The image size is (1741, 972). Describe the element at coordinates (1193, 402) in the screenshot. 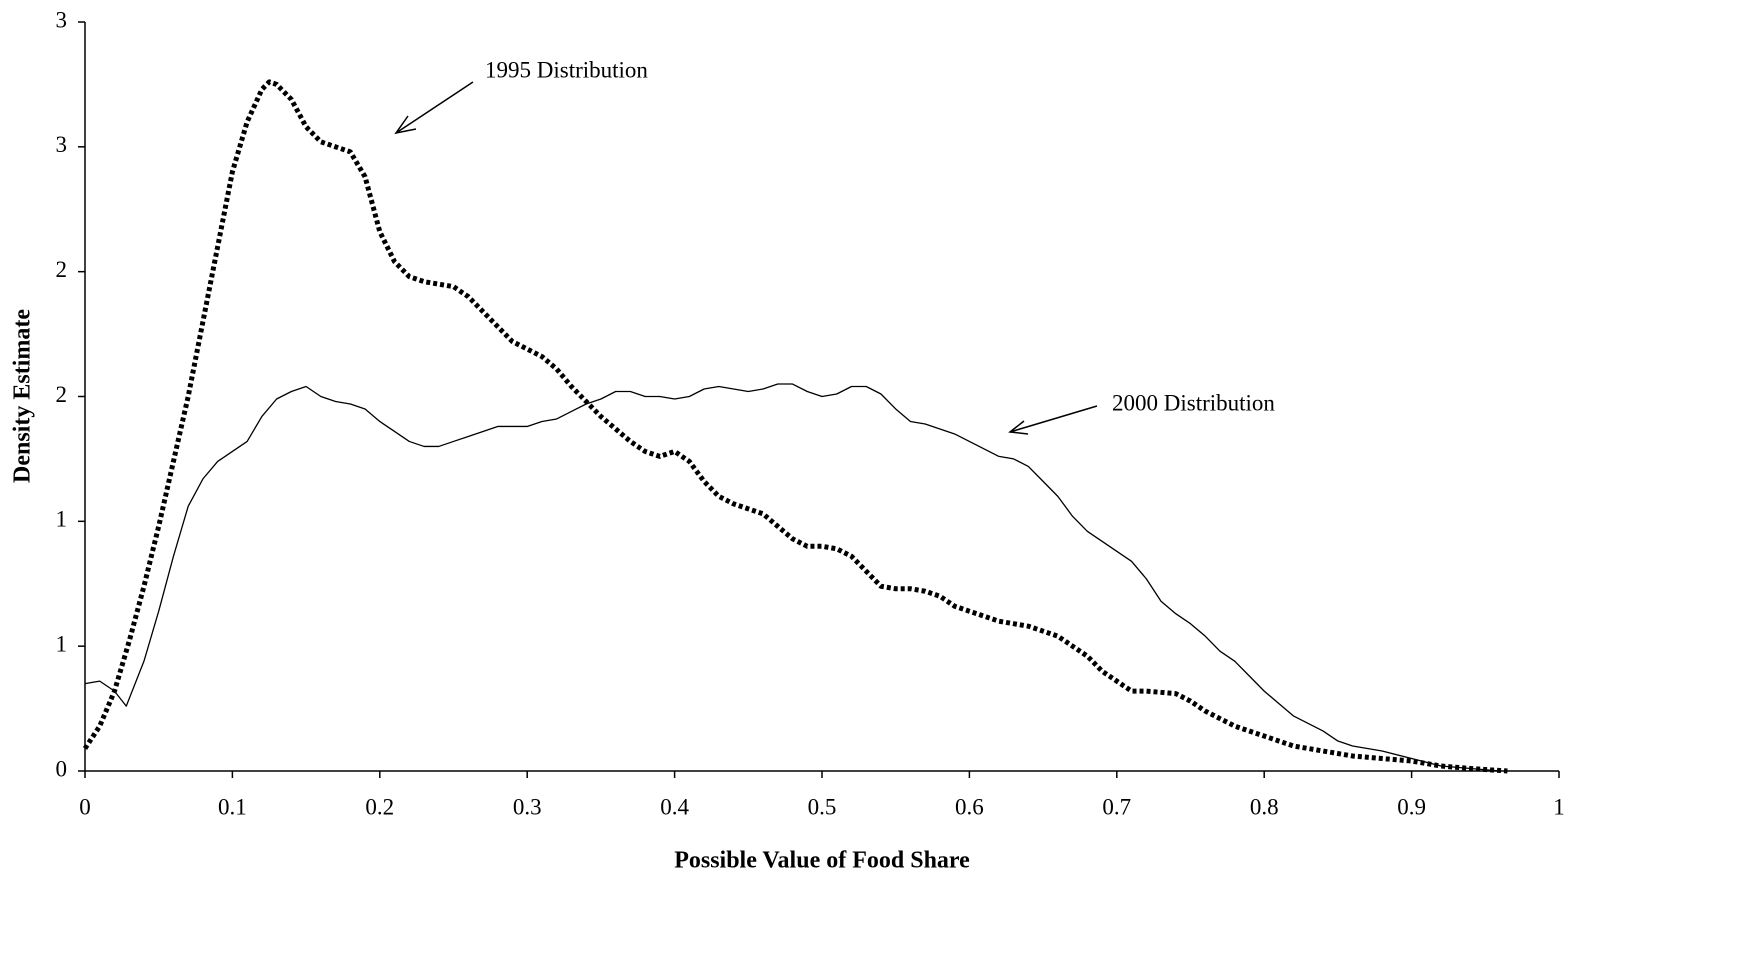

I see `annotation: 2000 Distribution` at that location.